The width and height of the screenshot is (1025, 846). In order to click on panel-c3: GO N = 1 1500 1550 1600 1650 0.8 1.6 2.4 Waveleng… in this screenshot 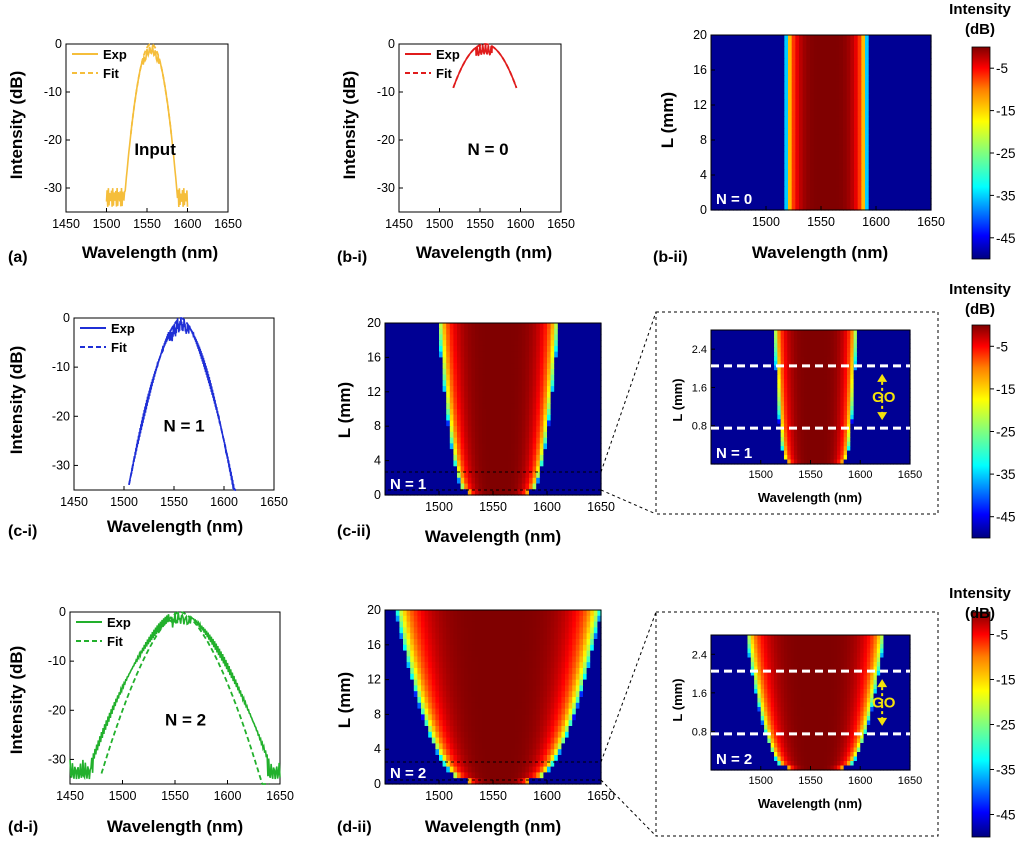, I will do `click(796, 417)`.